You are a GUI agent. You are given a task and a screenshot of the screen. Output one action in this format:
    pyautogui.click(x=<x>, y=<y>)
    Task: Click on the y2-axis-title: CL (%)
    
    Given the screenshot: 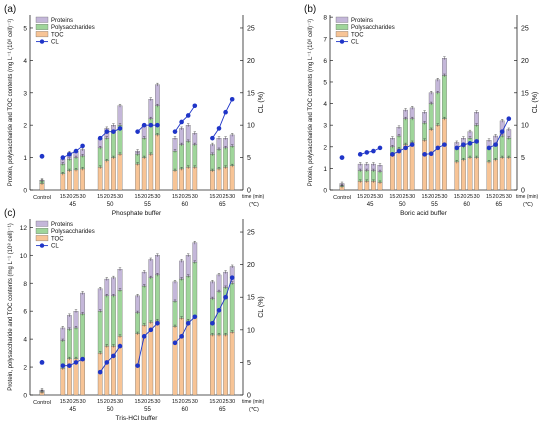 What is the action you would take?
    pyautogui.click(x=535, y=103)
    